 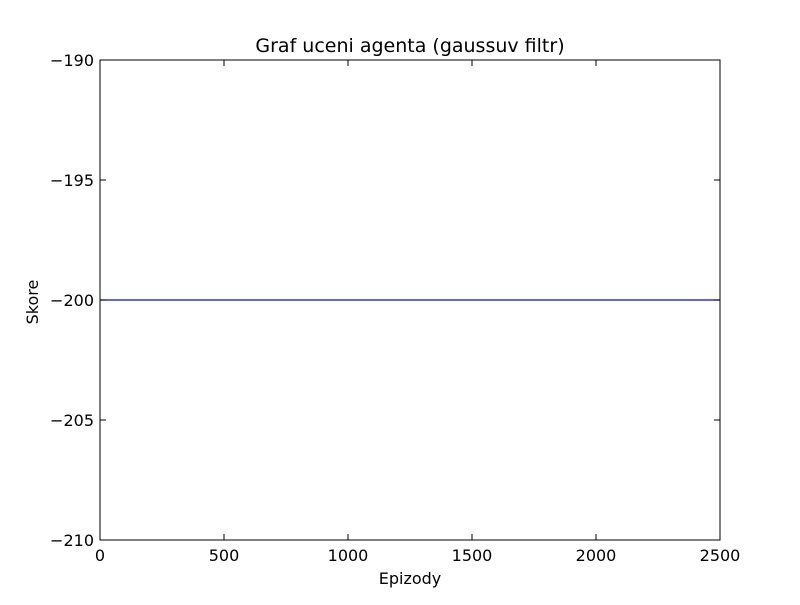 I want to click on x-axis-label: Epizody, so click(x=410, y=578).